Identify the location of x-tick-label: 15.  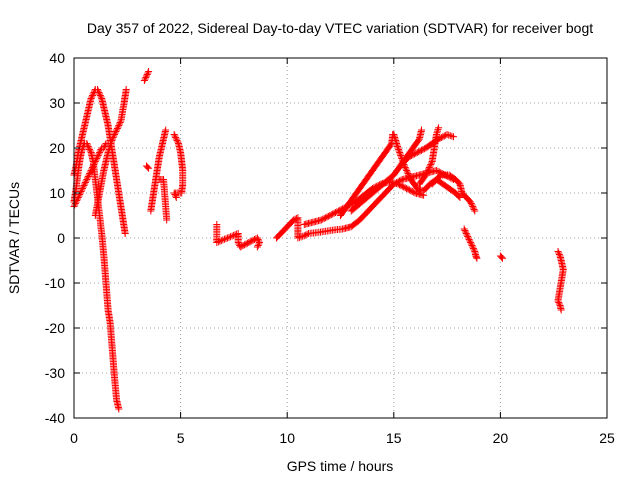
(394, 438).